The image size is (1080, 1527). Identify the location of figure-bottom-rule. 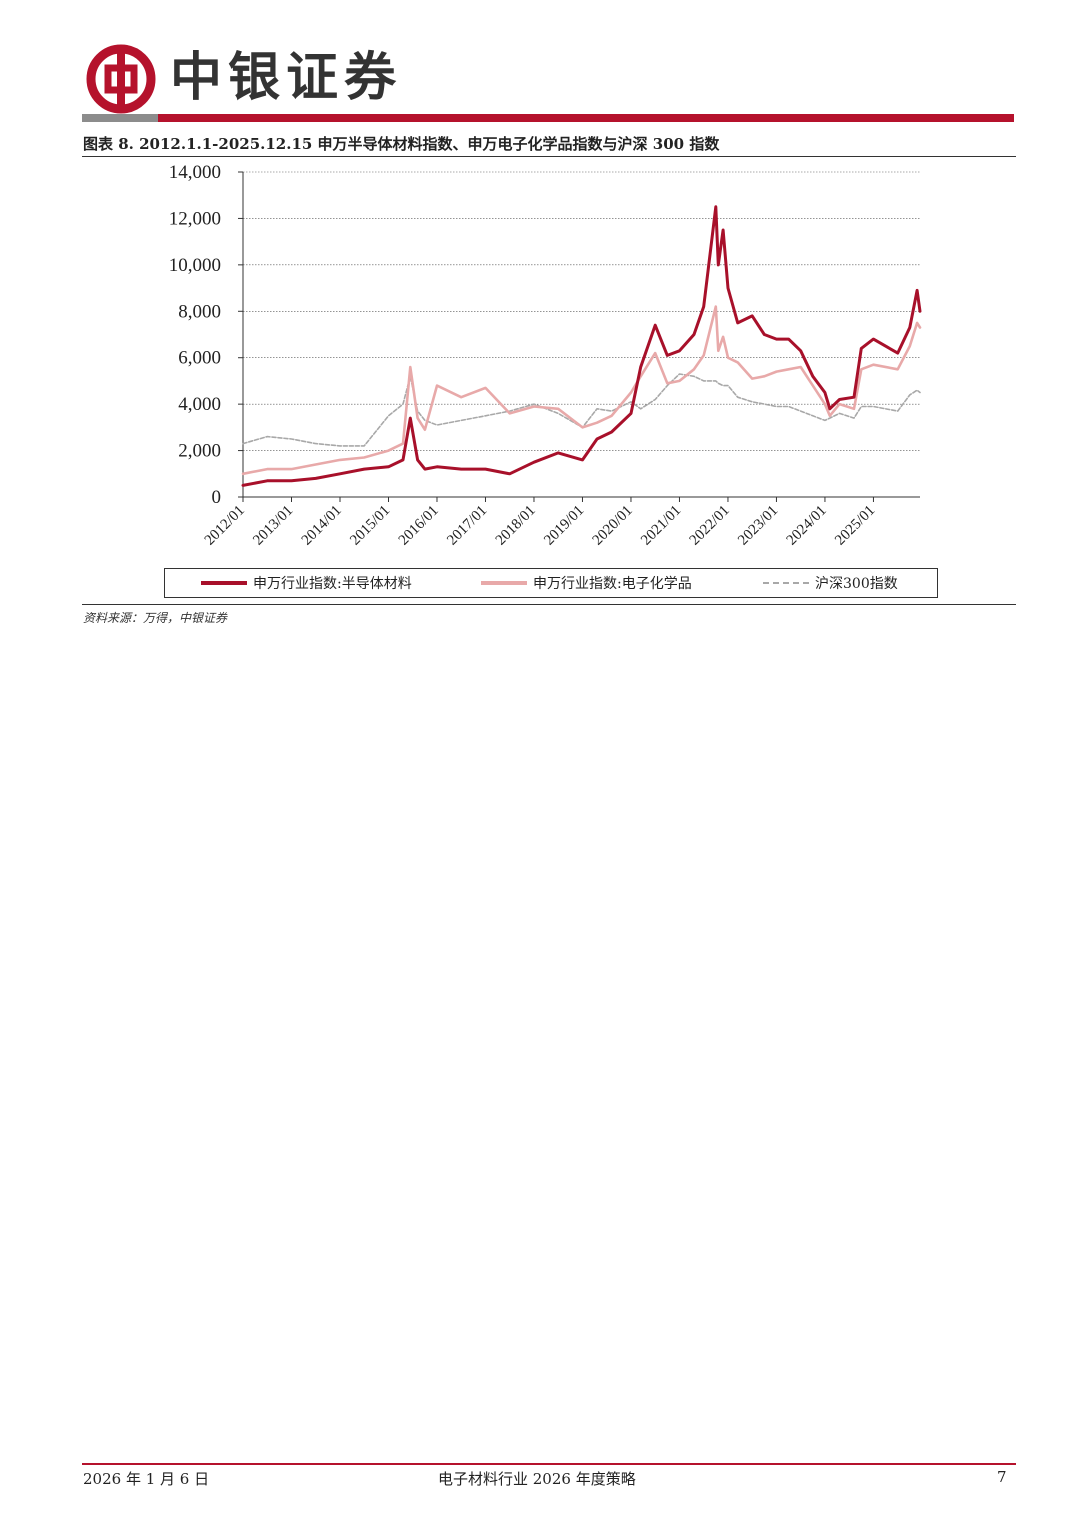
(549, 604).